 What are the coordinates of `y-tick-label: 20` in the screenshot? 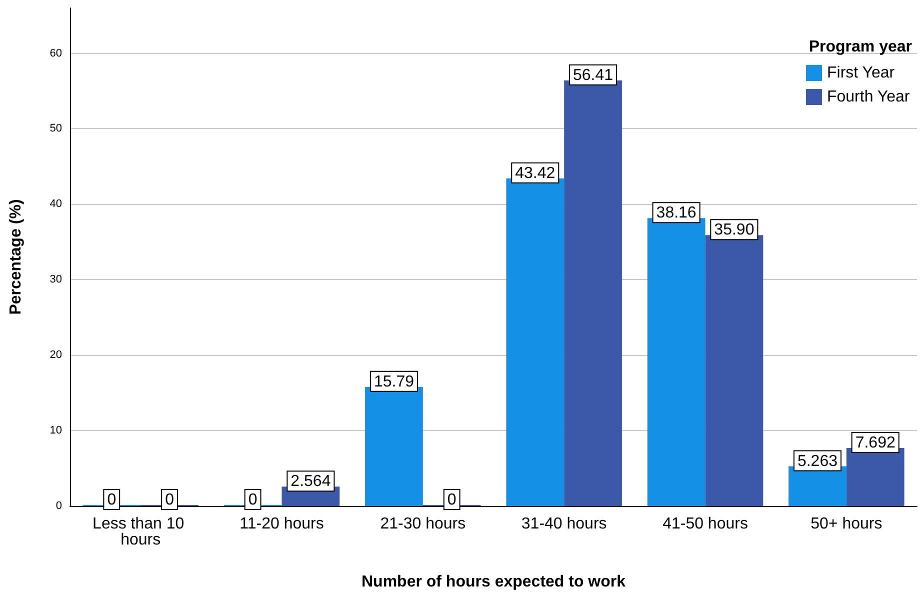 It's located at (56, 355).